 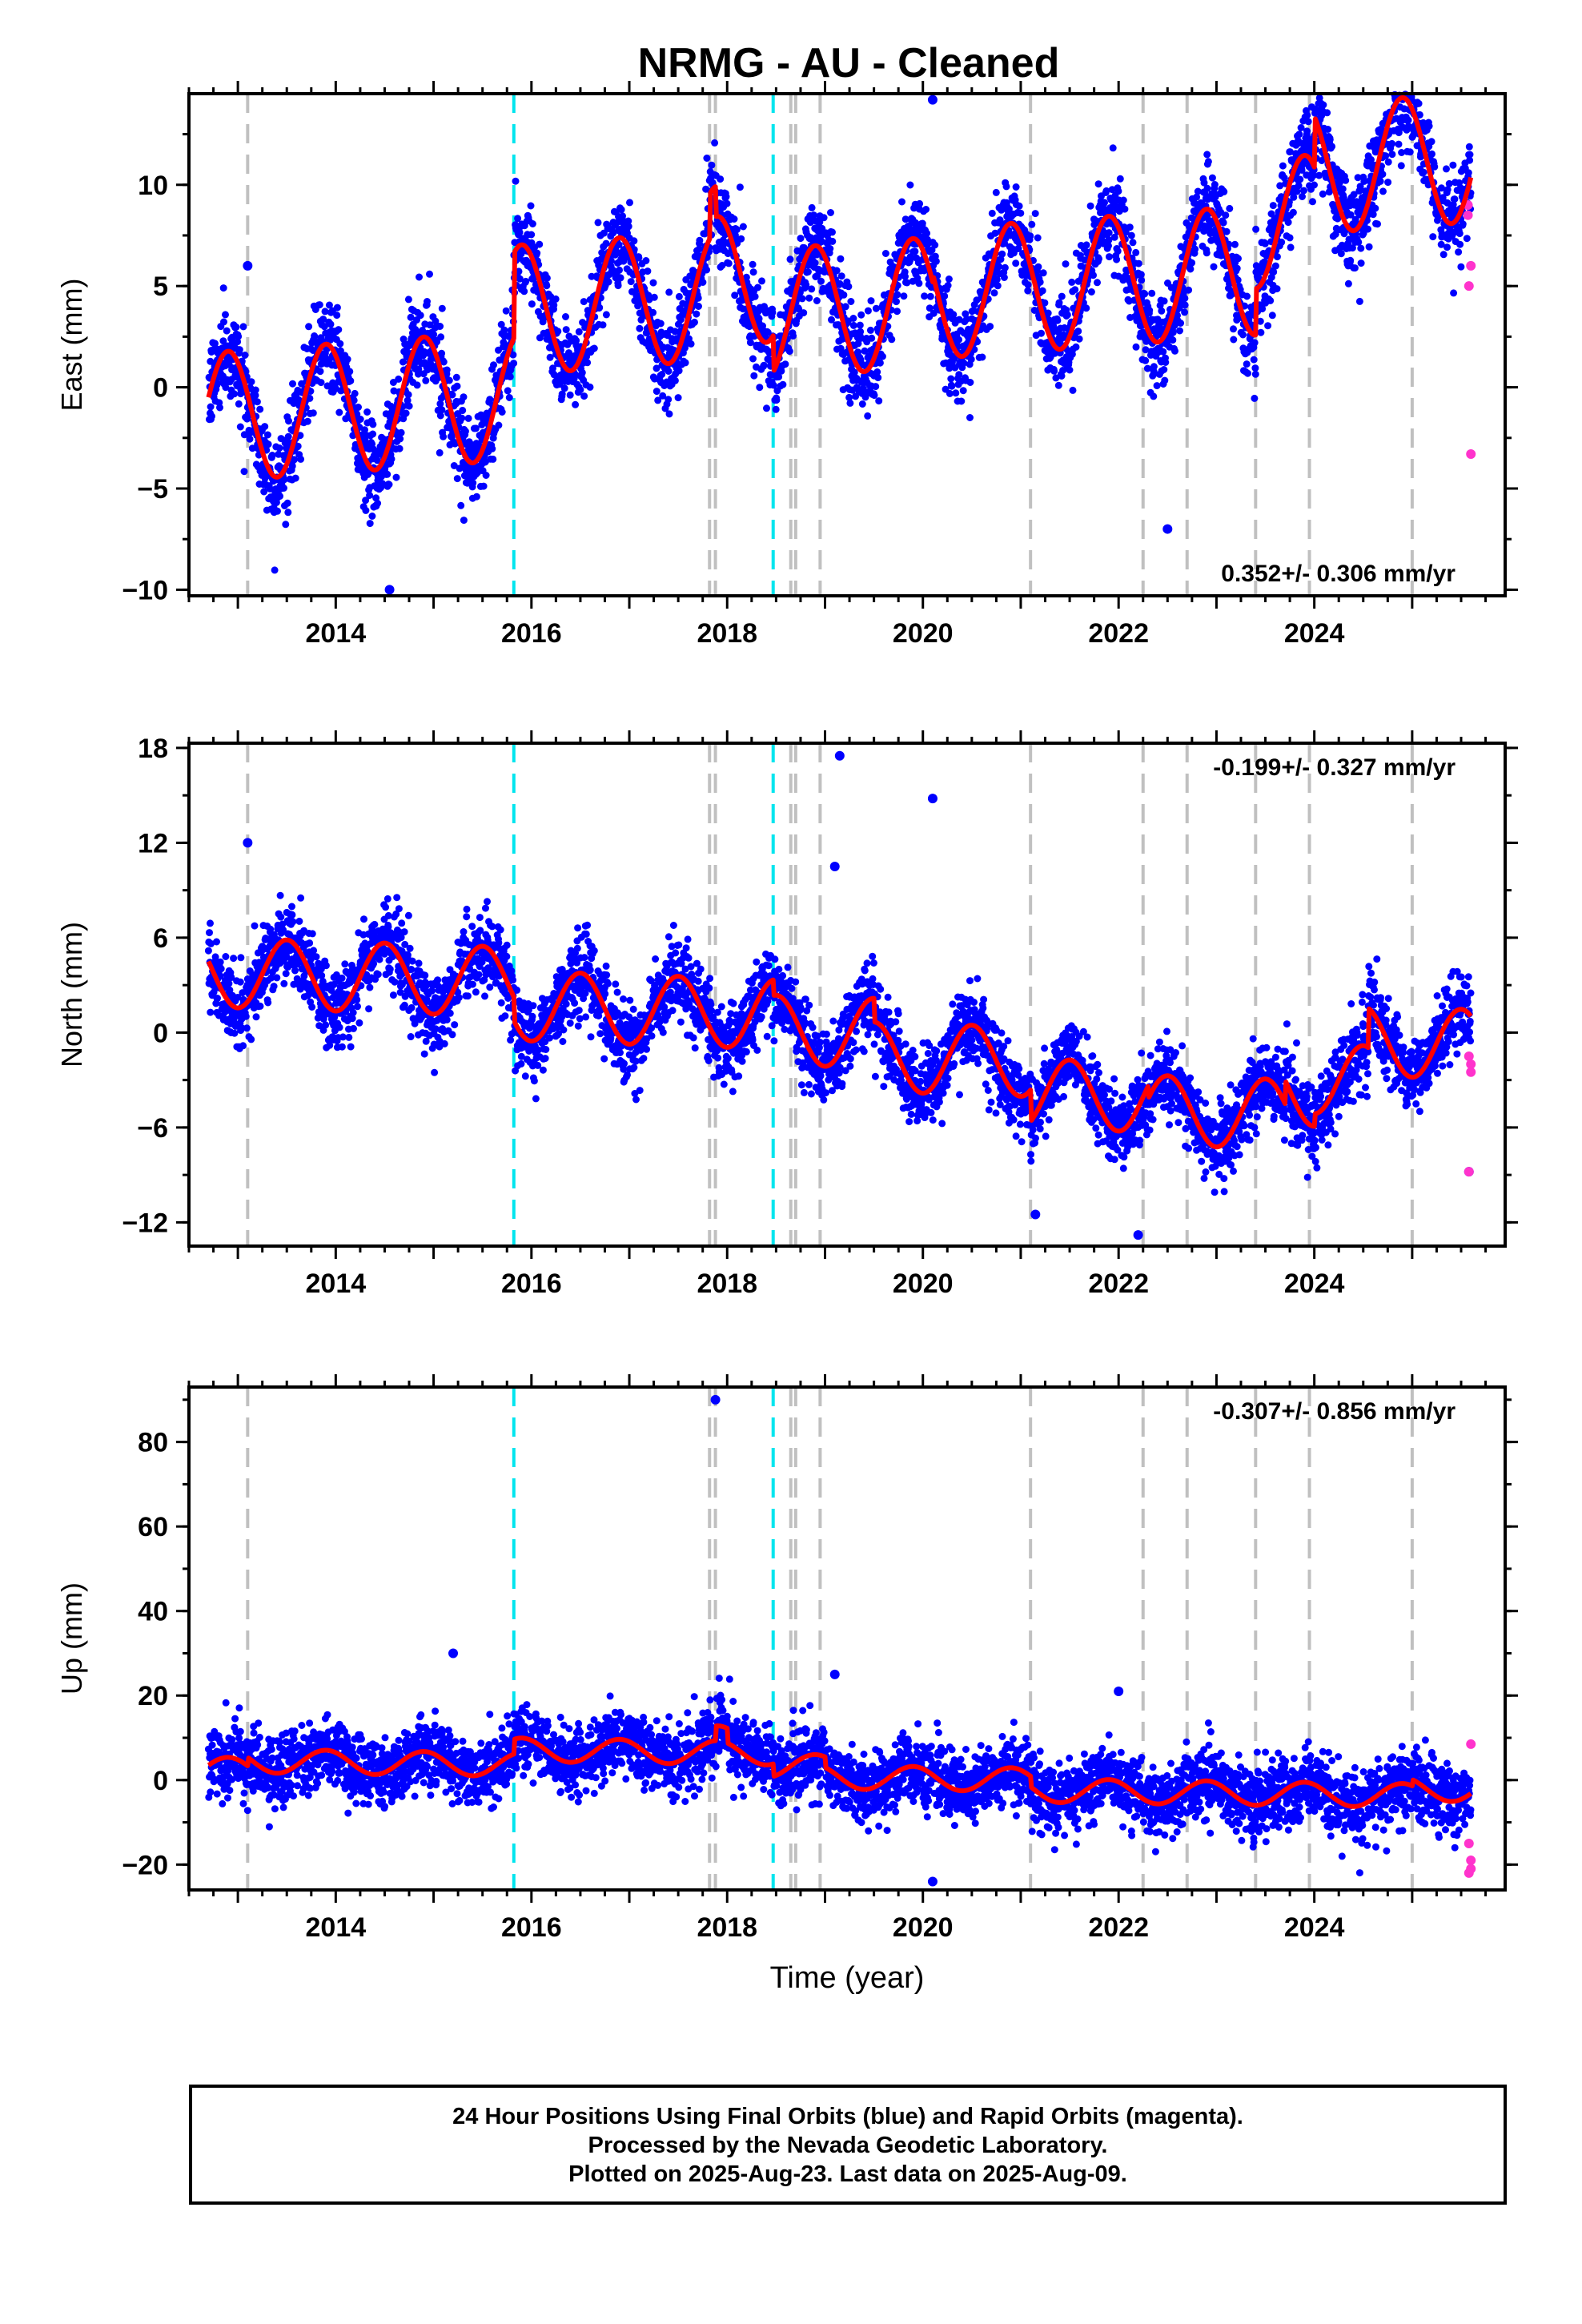 What do you see at coordinates (153, 1612) in the screenshot?
I see `y-tick-label: 40` at bounding box center [153, 1612].